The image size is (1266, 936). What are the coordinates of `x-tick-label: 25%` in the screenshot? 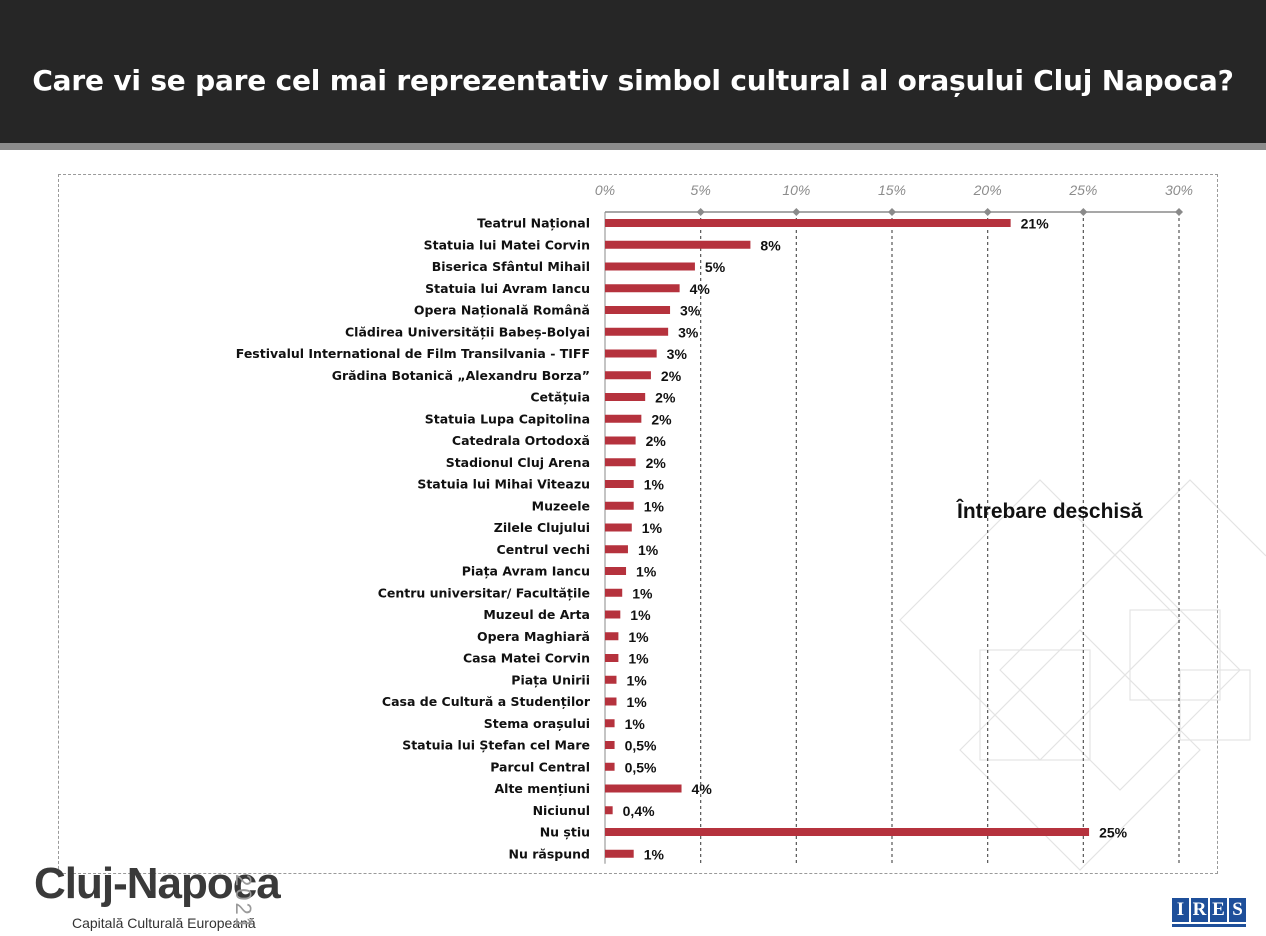 It's located at (1082, 190).